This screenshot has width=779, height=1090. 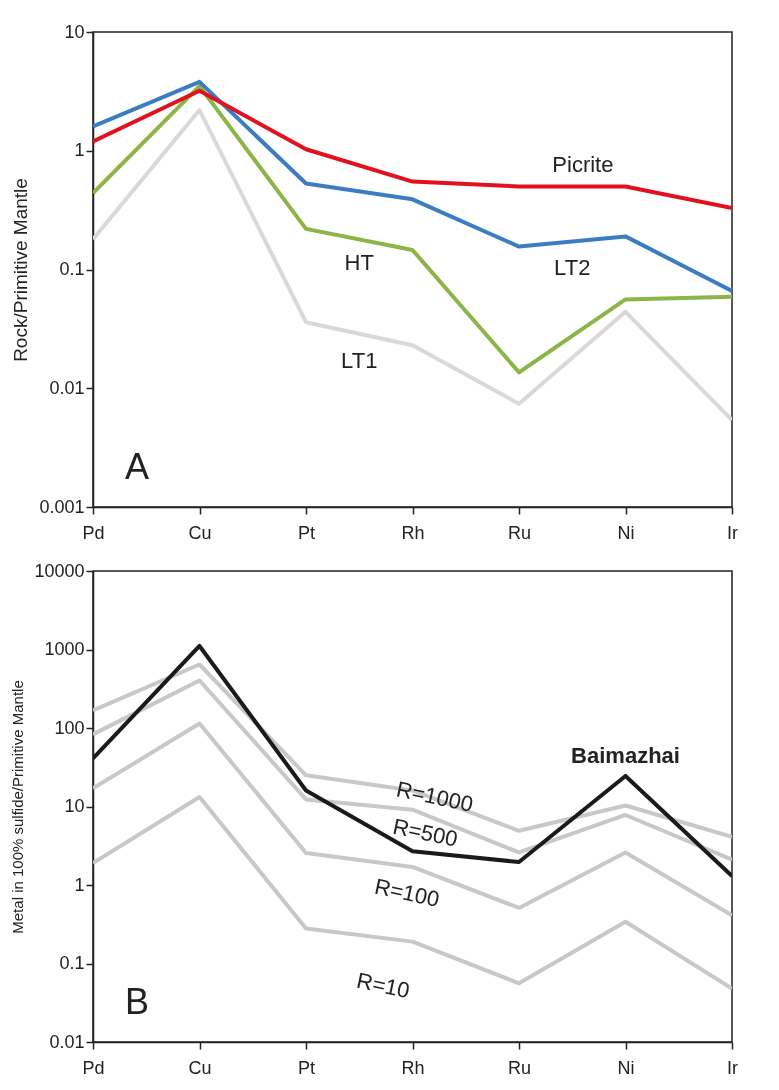 I want to click on text: R=10, so click(x=383, y=985).